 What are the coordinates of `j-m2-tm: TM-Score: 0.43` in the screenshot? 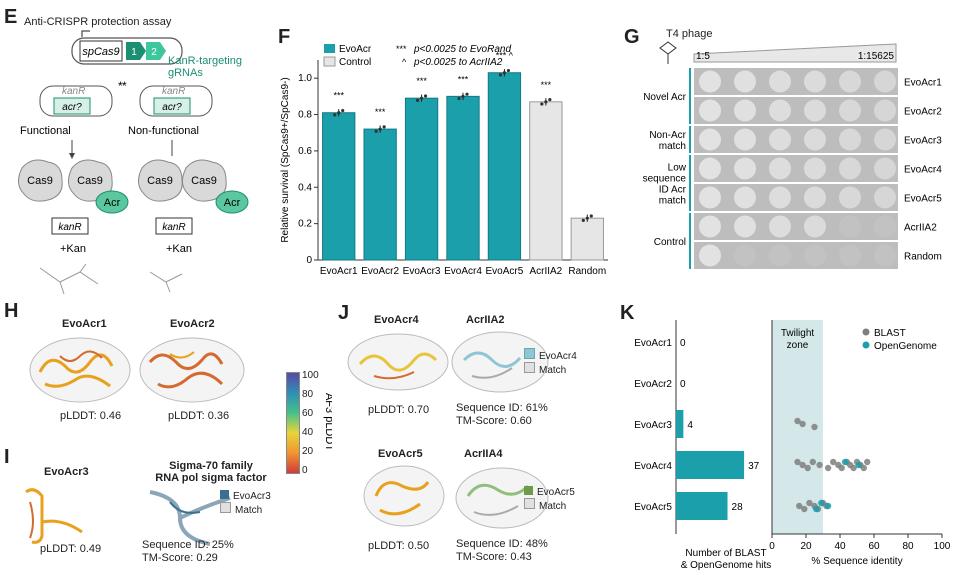 It's located at (494, 557).